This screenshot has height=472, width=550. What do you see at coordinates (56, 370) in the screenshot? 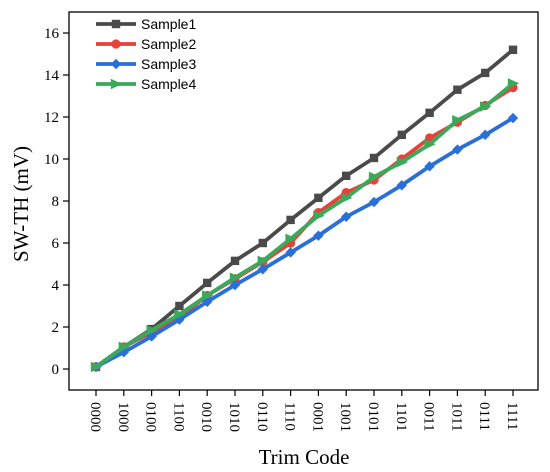
I see `y-tick-label: 0` at bounding box center [56, 370].